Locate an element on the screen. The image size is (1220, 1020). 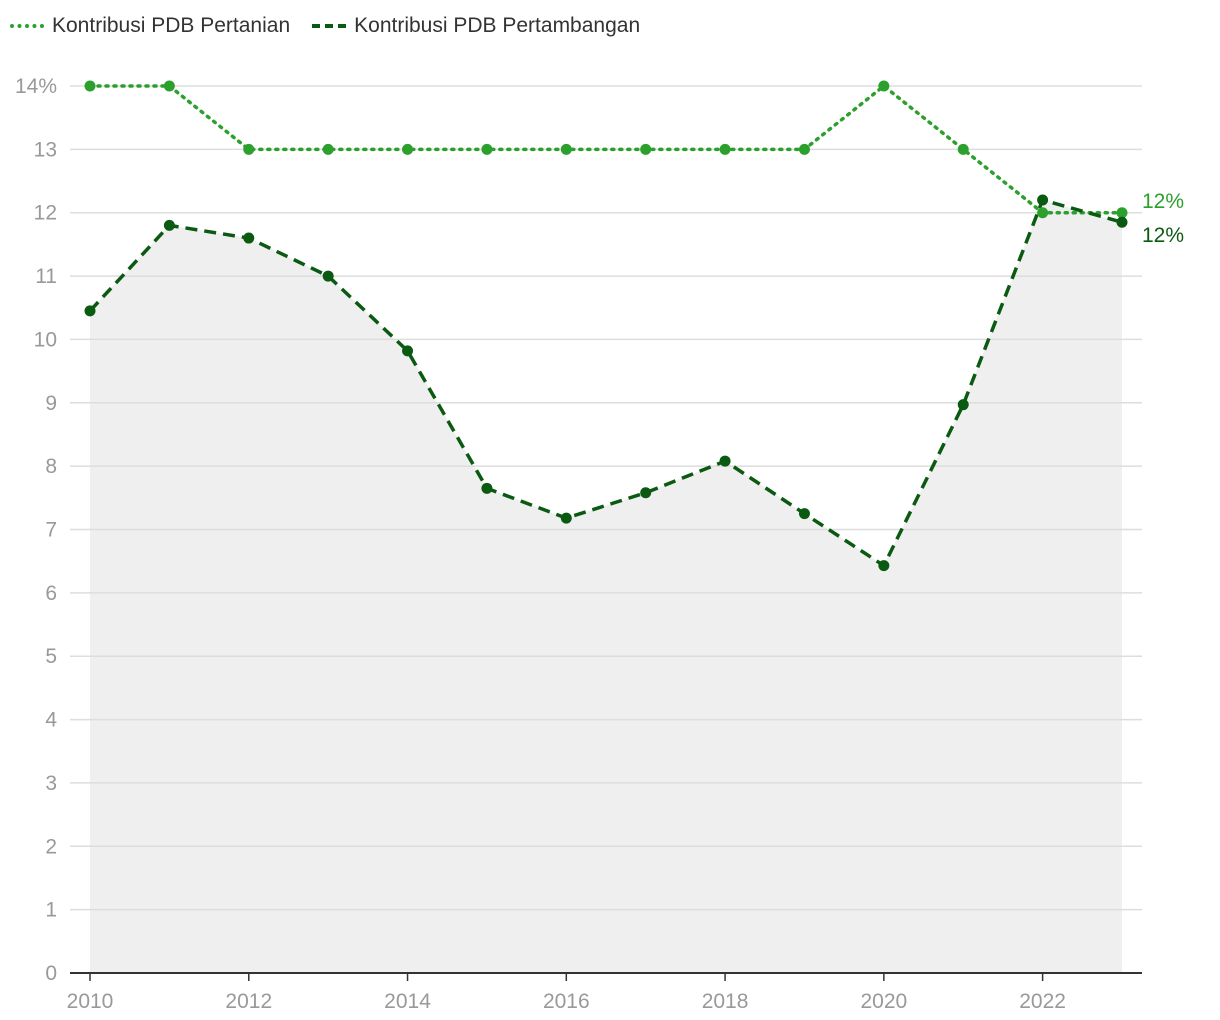
legend-swatch-pertanian is located at coordinates (27, 26).